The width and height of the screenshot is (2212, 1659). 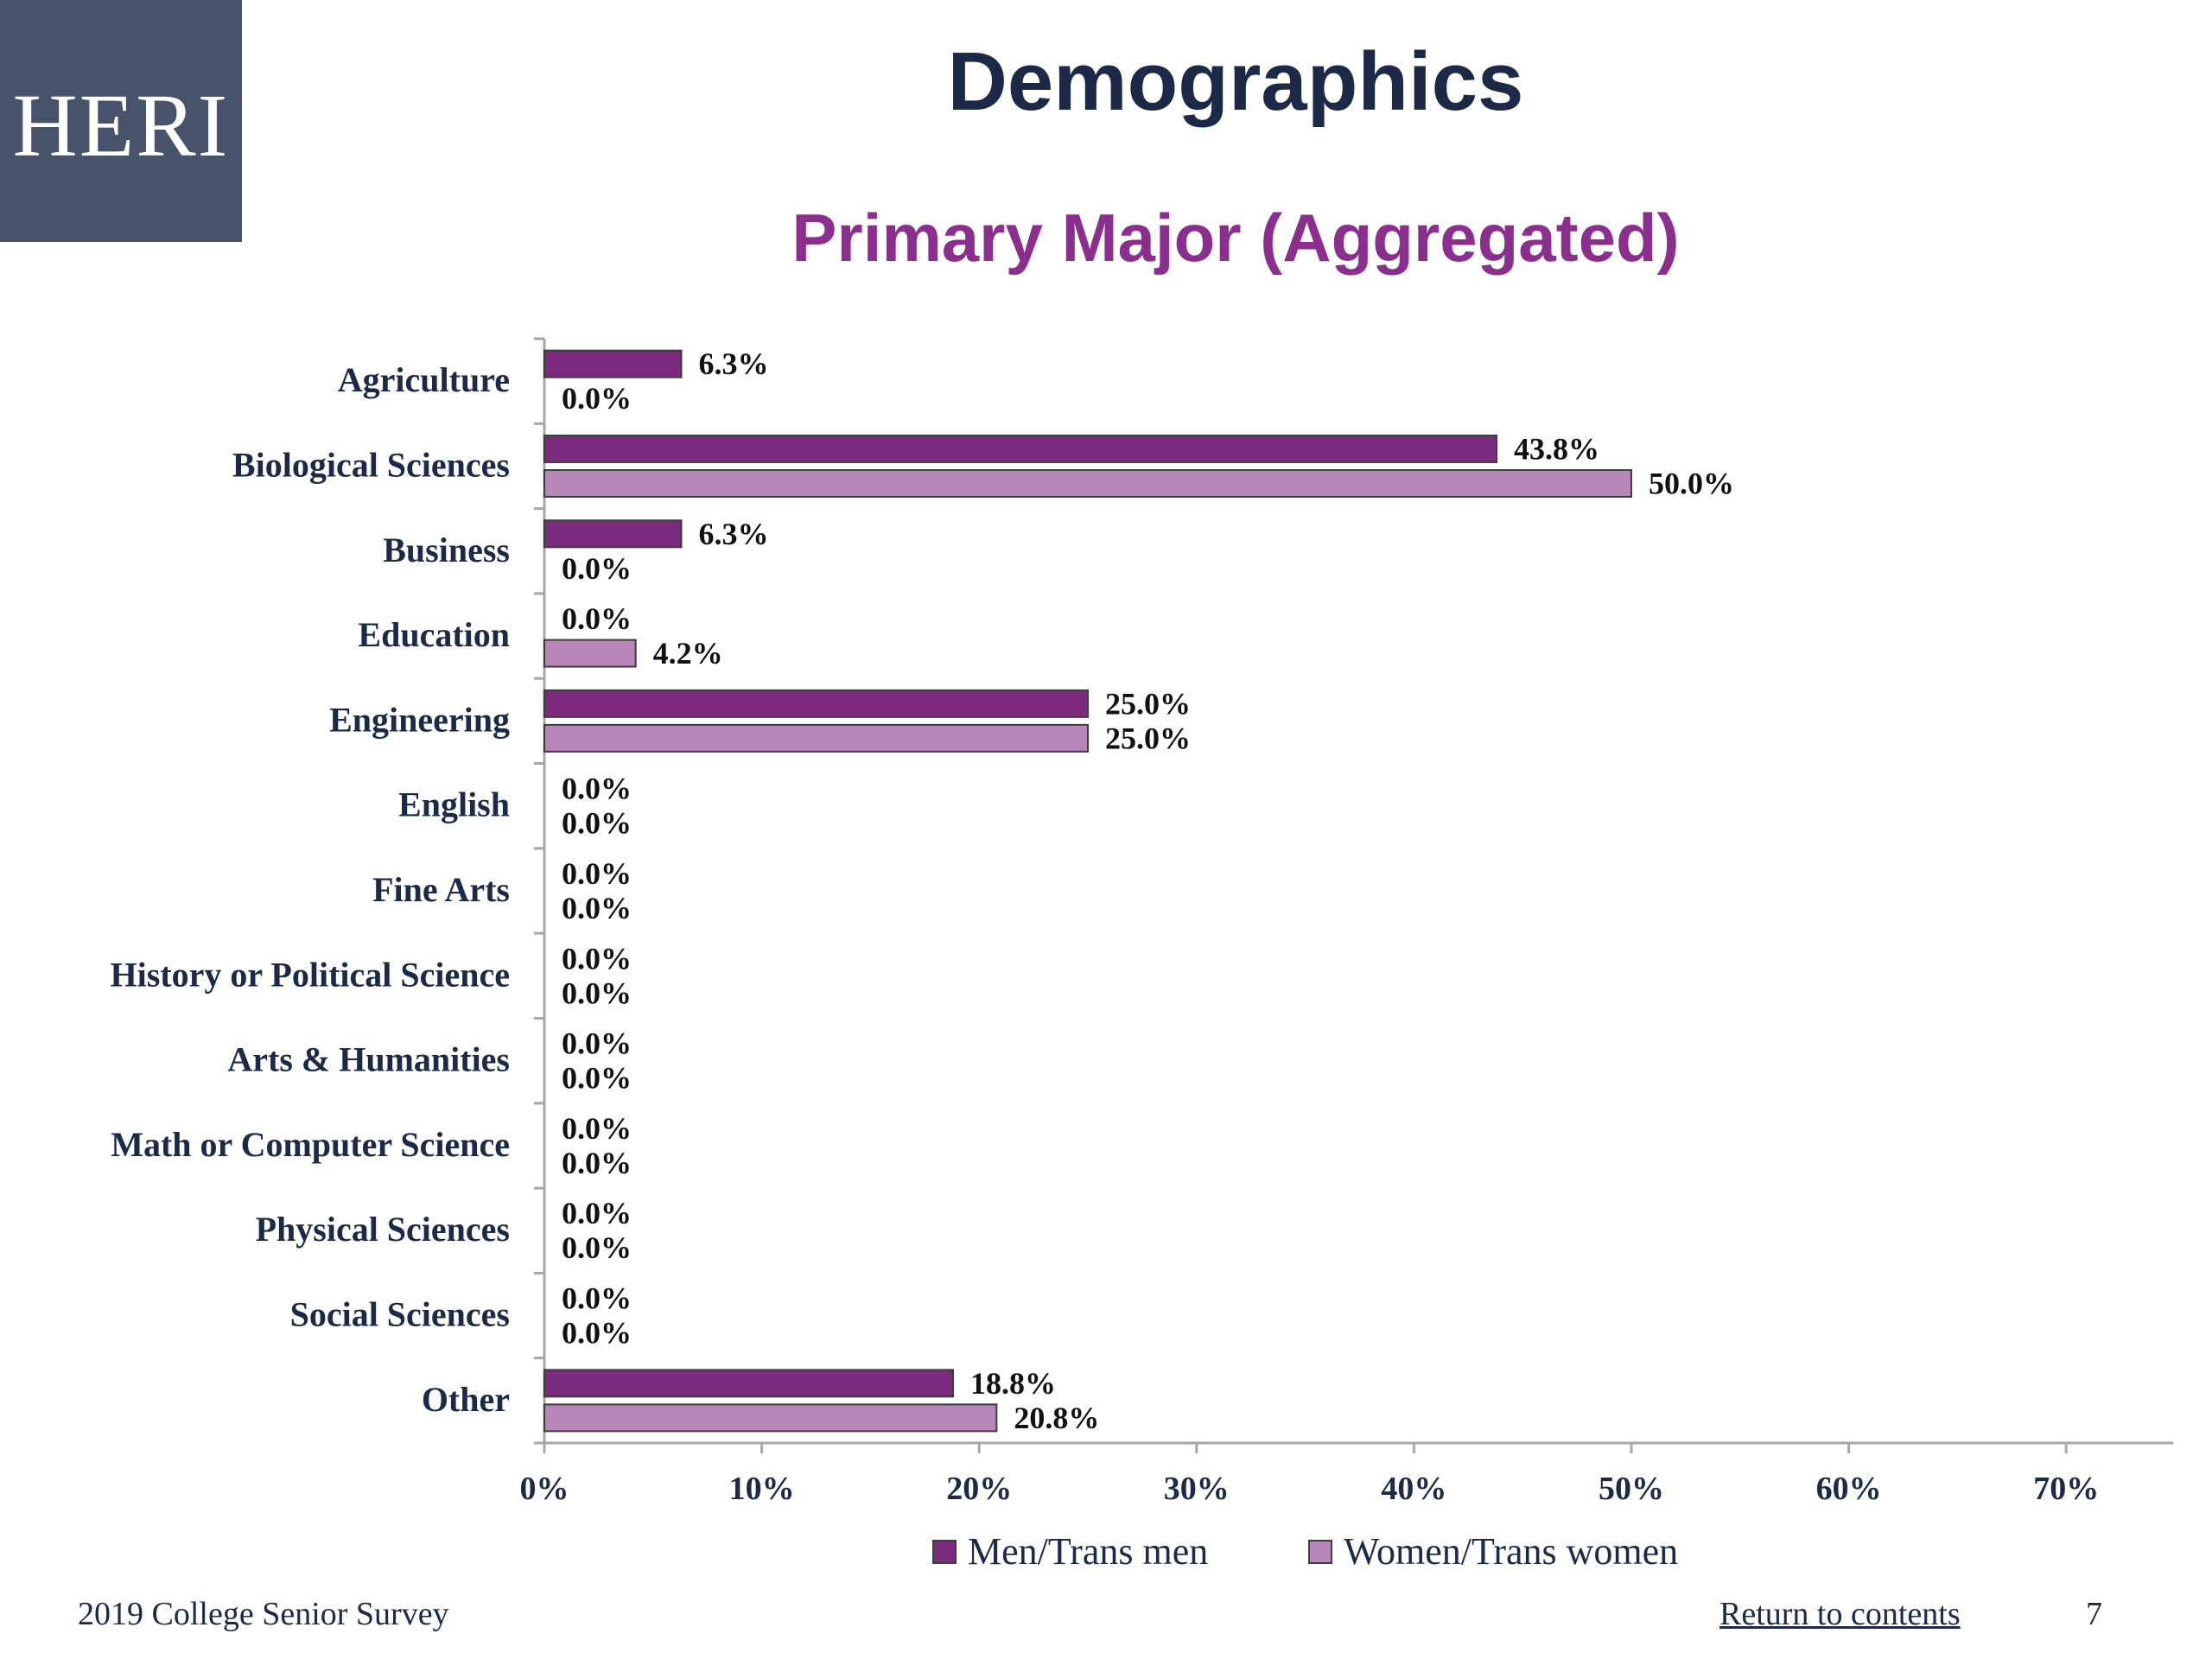 What do you see at coordinates (434, 634) in the screenshot?
I see `category-label: Education` at bounding box center [434, 634].